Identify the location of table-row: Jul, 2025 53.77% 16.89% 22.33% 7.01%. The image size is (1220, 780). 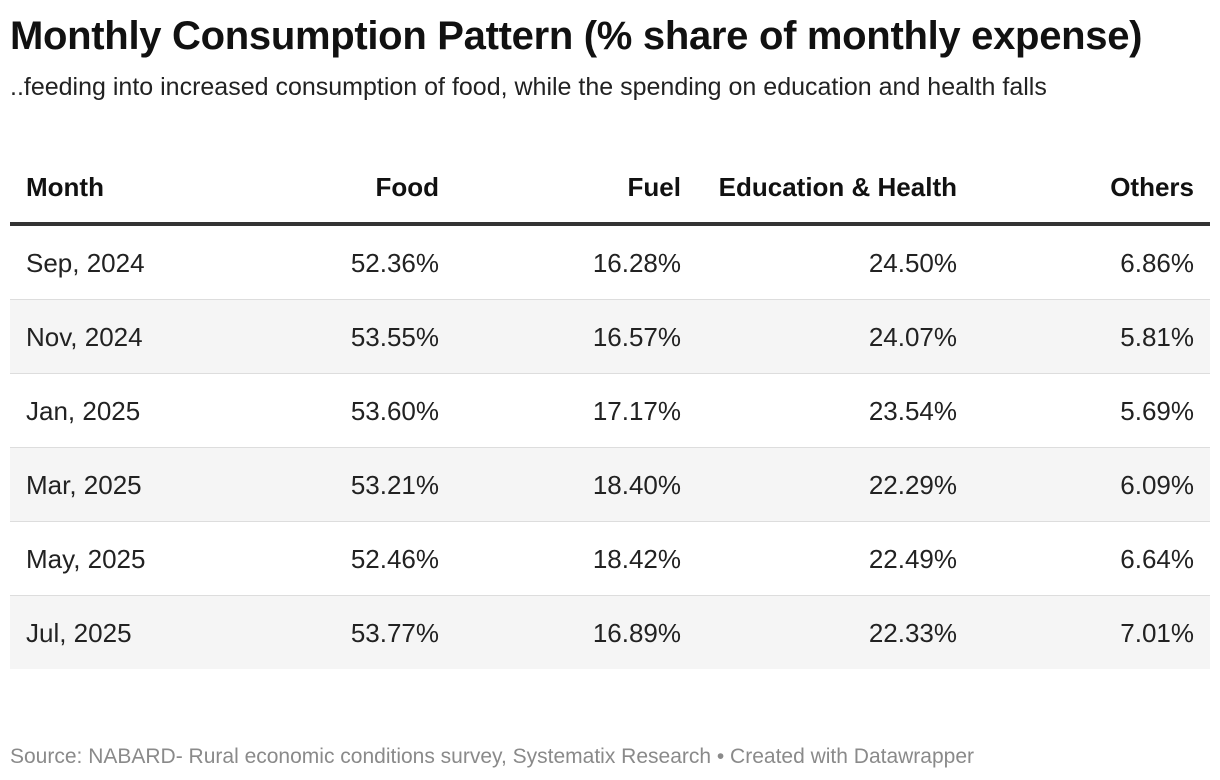
(610, 632).